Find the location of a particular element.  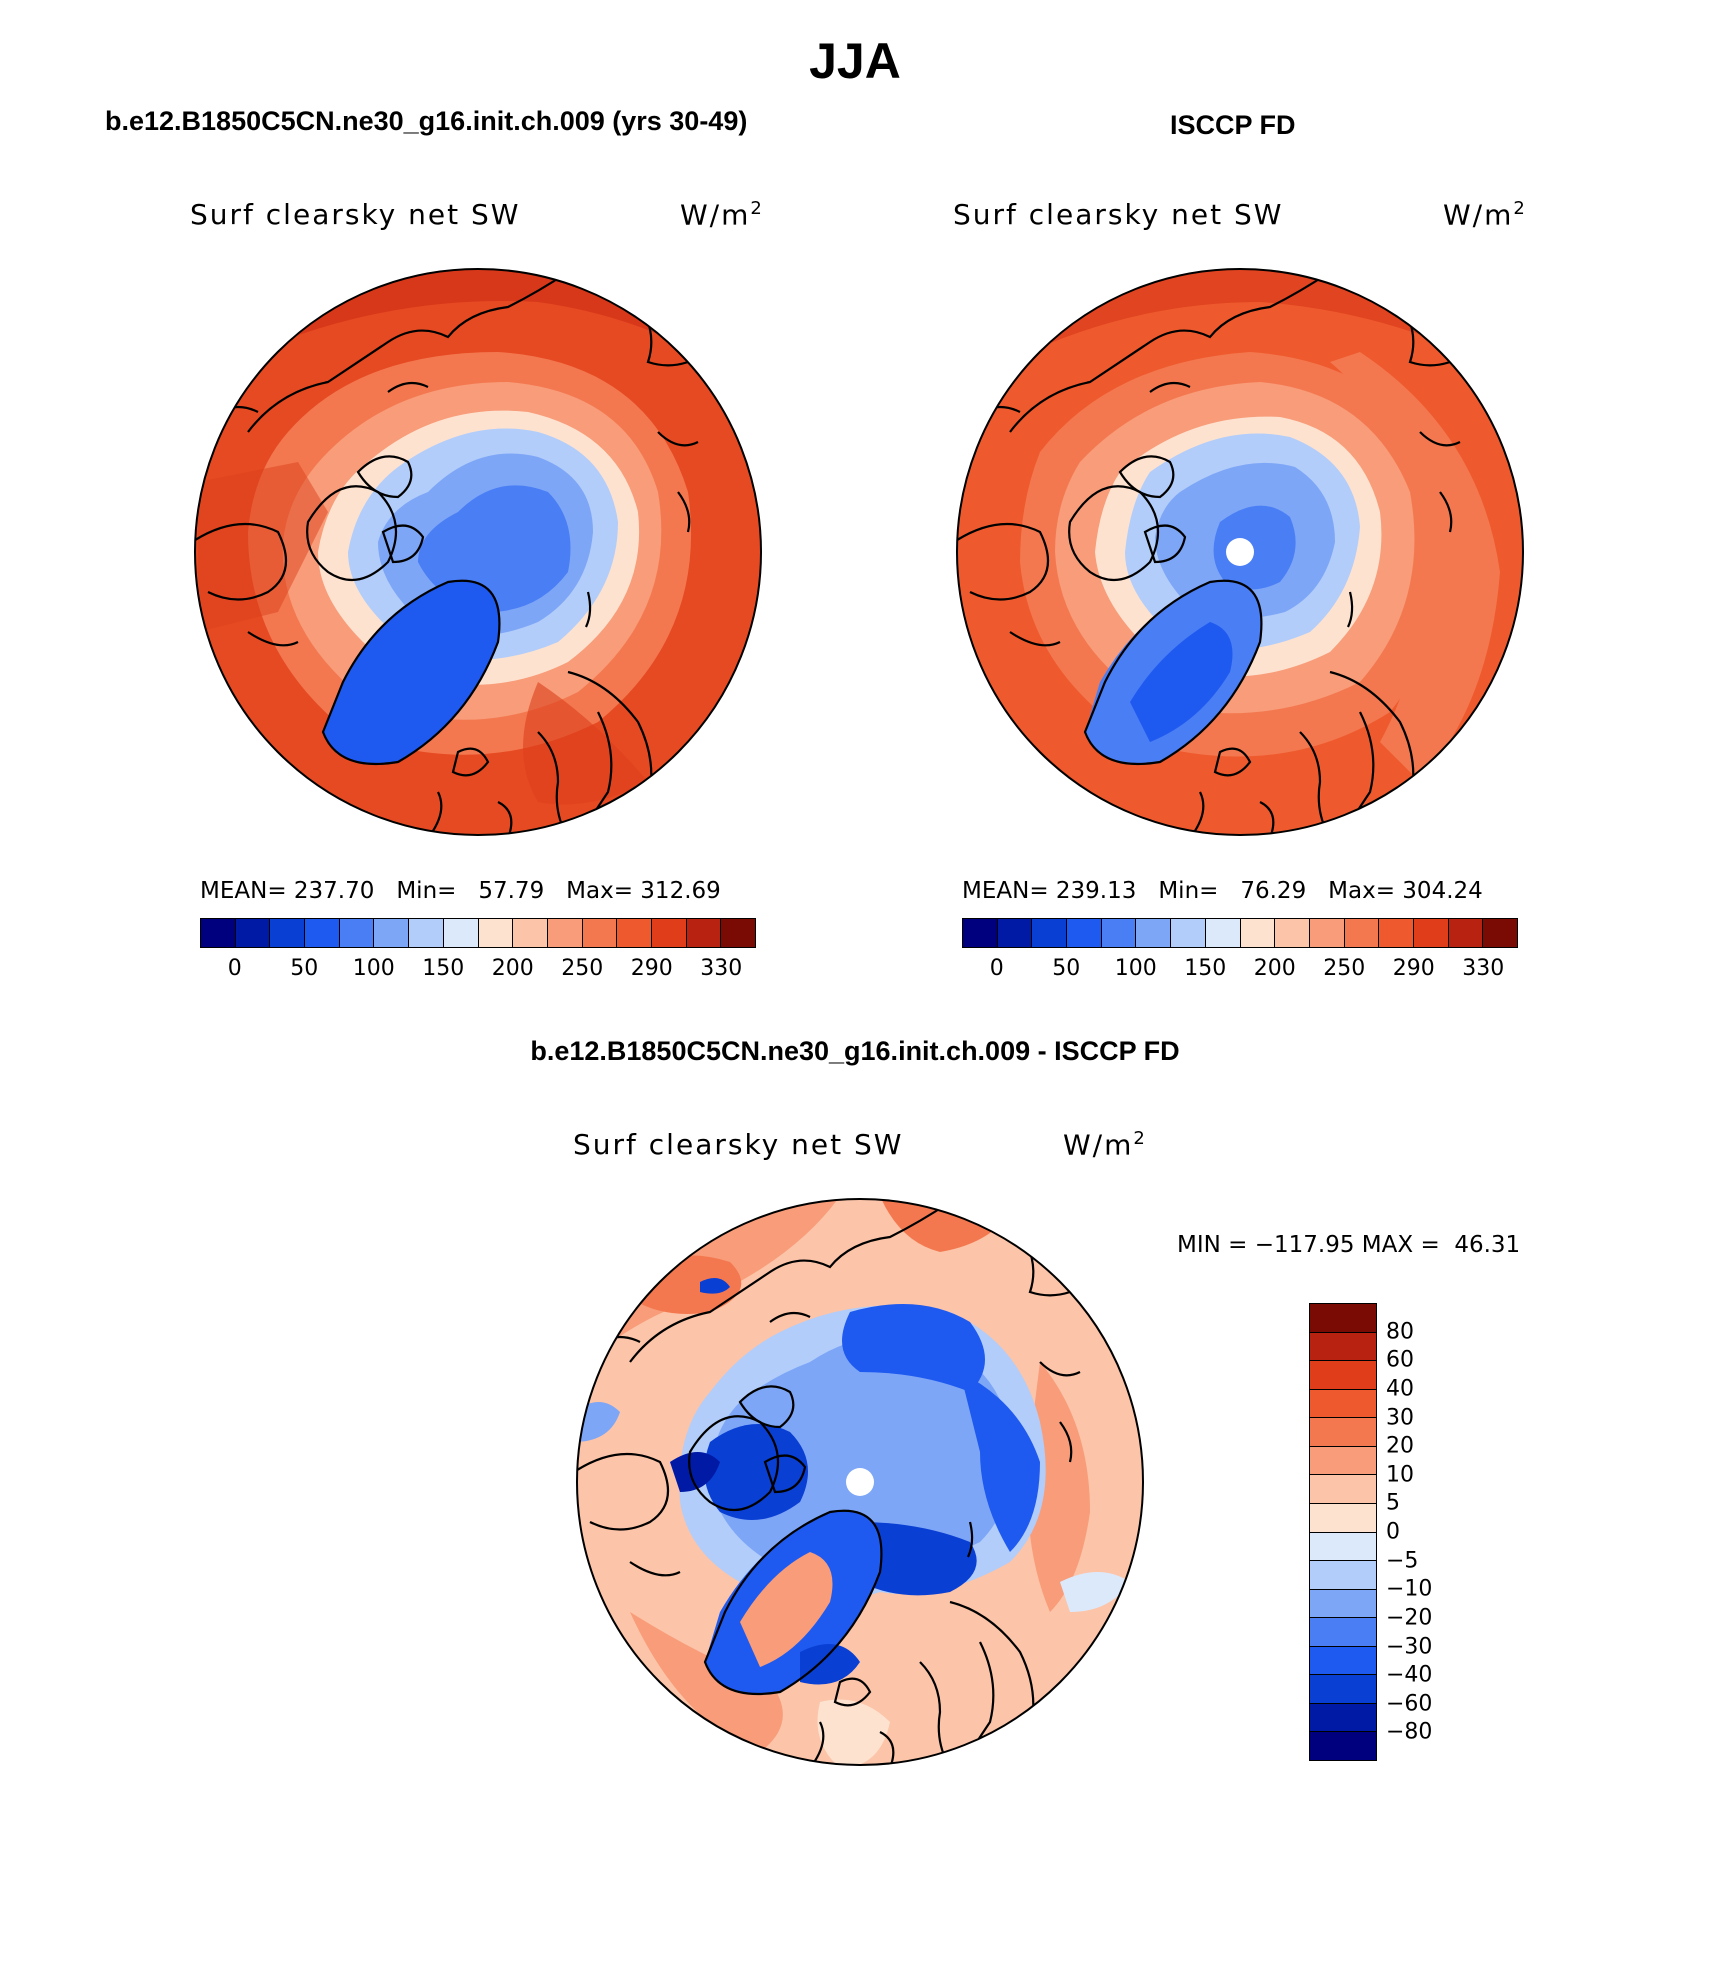

diff-colorbar-tick-label: −20 is located at coordinates (1409, 1618).